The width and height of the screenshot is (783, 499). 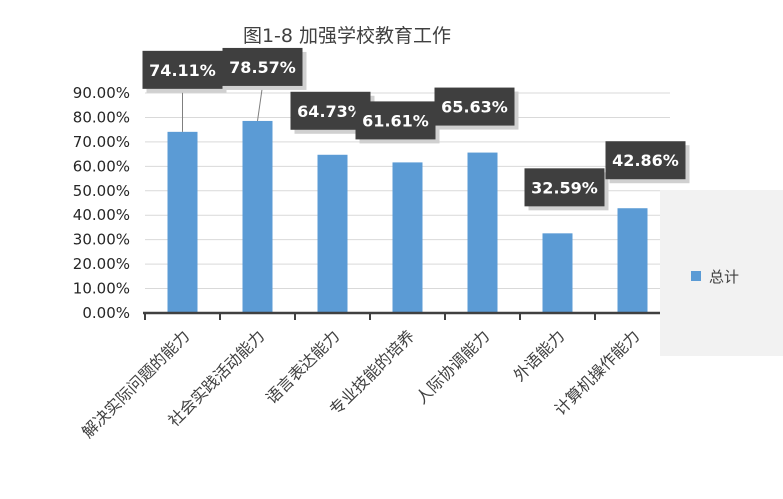 I want to click on data-label-text: 74.11%, so click(x=182, y=70).